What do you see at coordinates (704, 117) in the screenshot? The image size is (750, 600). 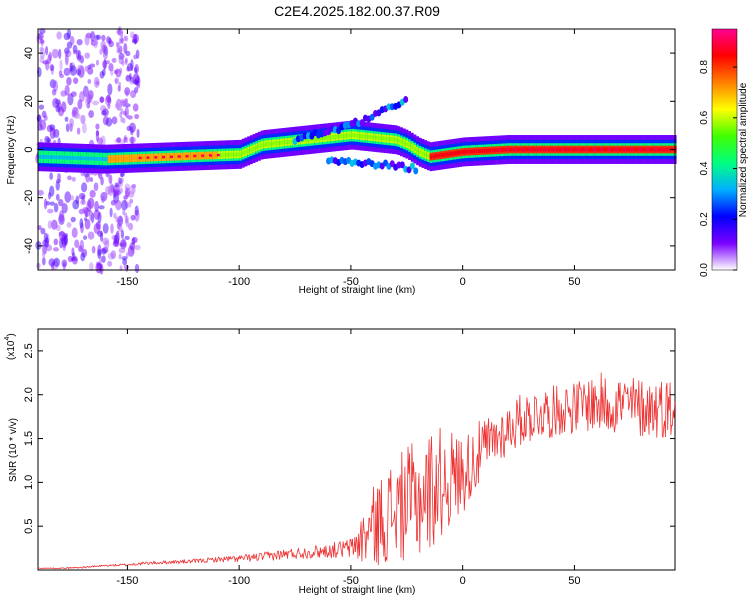 I see `colorbar-tick-label: 0.6` at bounding box center [704, 117].